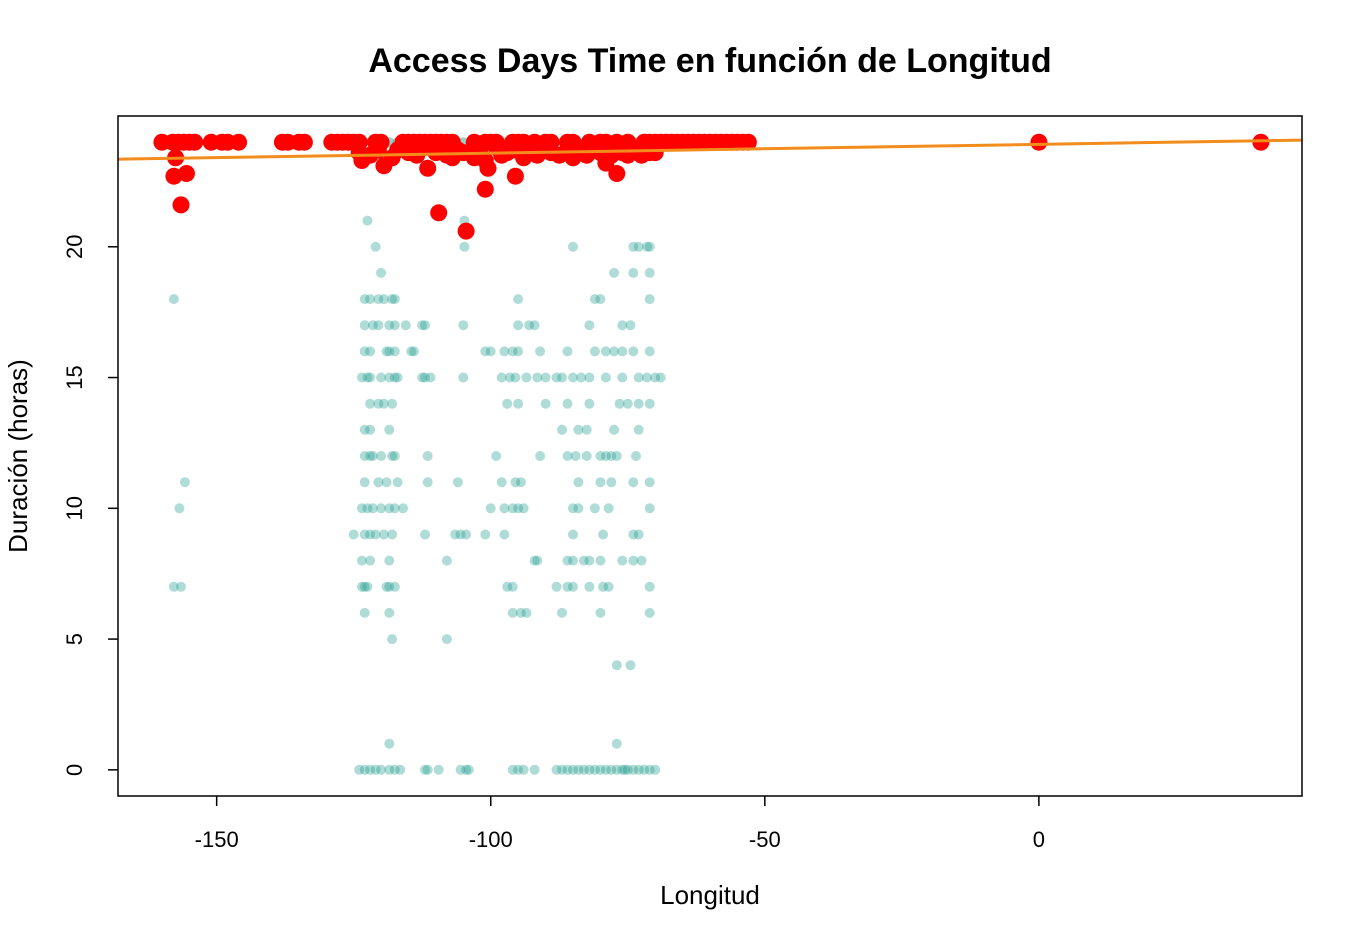 This screenshot has width=1363, height=943. What do you see at coordinates (74, 247) in the screenshot?
I see `y-tick-label: 20` at bounding box center [74, 247].